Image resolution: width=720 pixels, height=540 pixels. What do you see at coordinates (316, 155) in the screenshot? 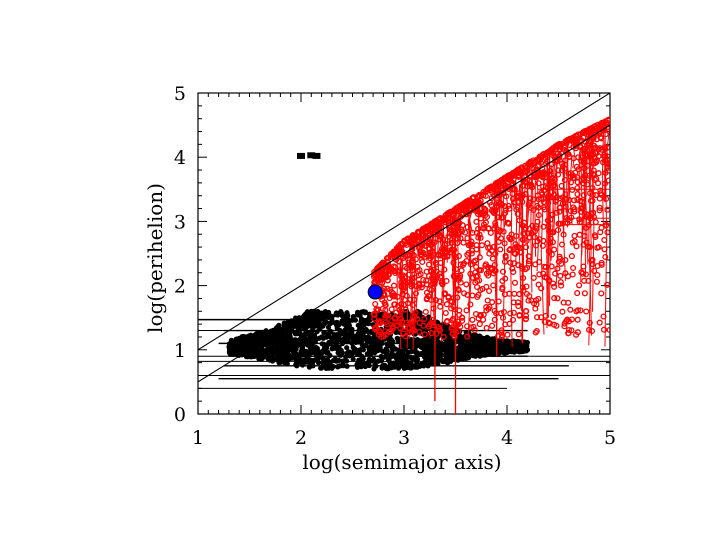
I see `black-cluster-point` at bounding box center [316, 155].